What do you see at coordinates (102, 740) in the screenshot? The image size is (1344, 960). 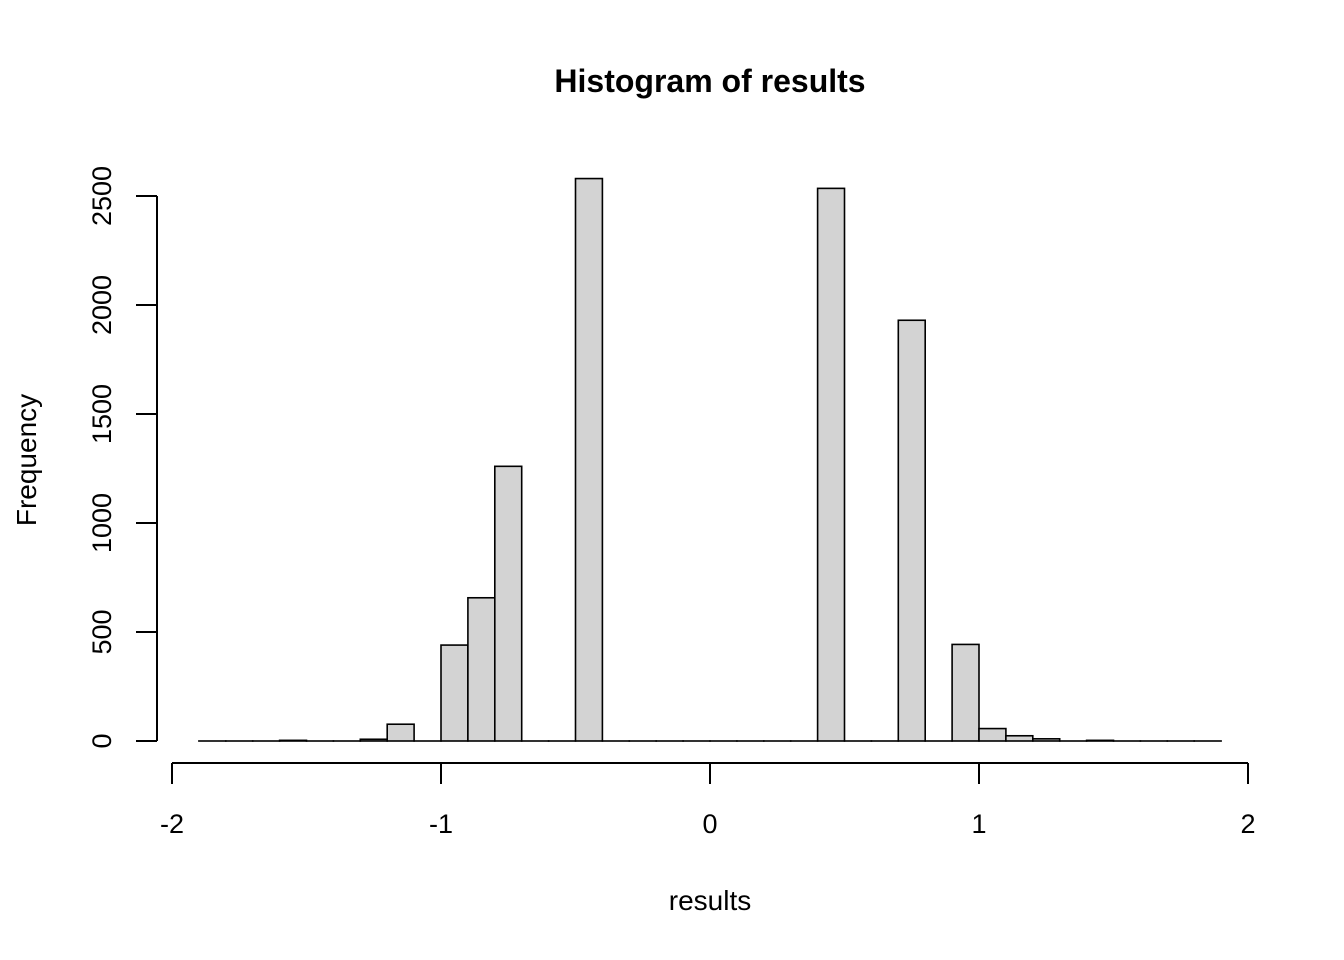 I see `y-tick-label: 0` at bounding box center [102, 740].